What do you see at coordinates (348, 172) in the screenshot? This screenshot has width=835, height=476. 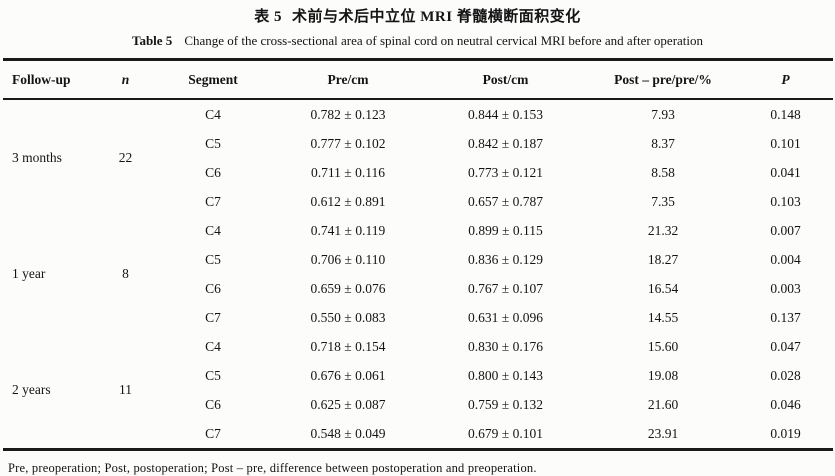 I see `pre-cell: 0.711 ± 0.116` at bounding box center [348, 172].